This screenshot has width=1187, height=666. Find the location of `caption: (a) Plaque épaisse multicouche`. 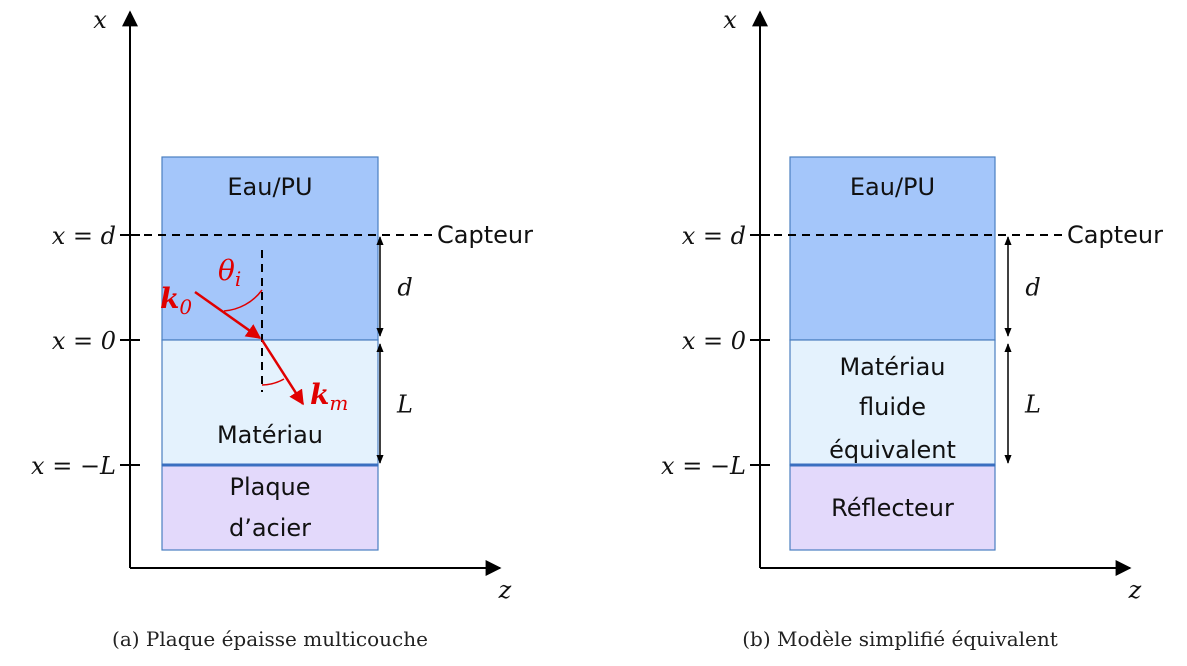

caption: (a) Plaque épaisse multicouche is located at coordinates (270, 639).